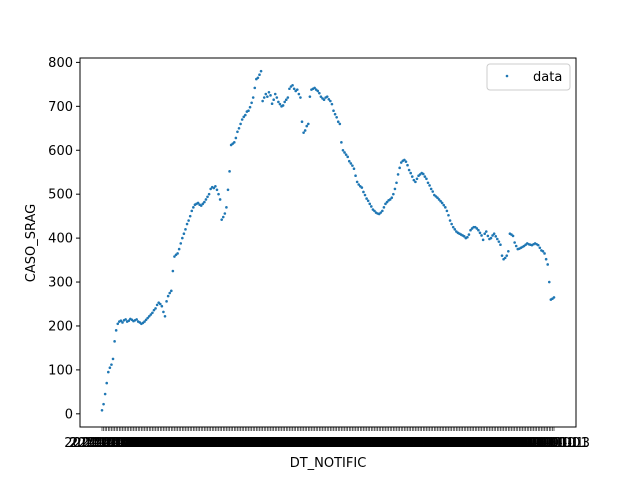 The width and height of the screenshot is (640, 480). What do you see at coordinates (60, 239) in the screenshot?
I see `y-tick-label: 400` at bounding box center [60, 239].